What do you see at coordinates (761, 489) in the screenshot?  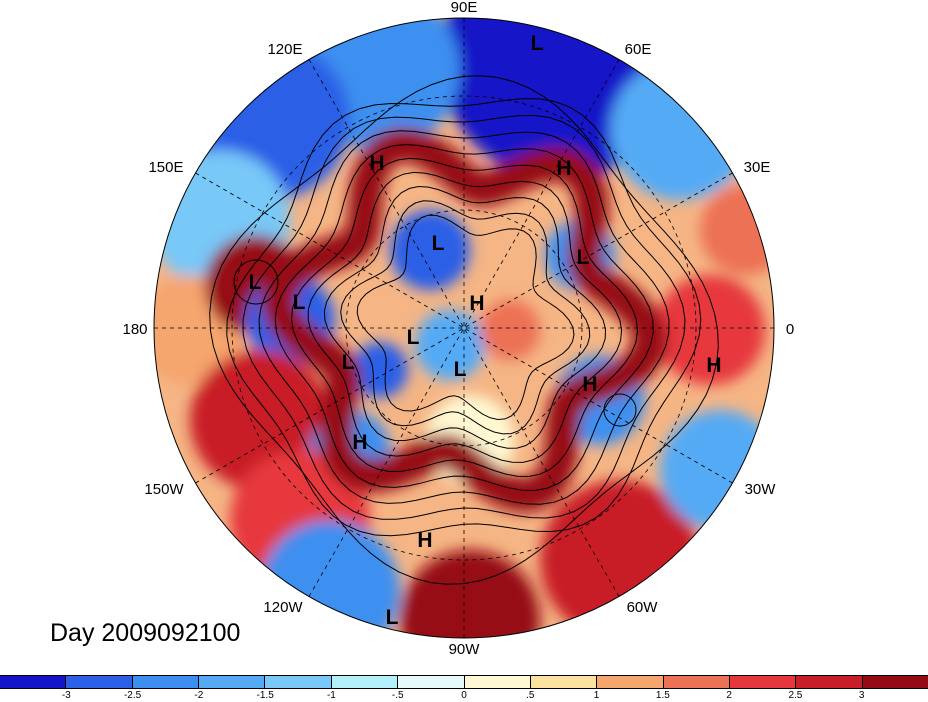 I see `longitude-label: 30W` at bounding box center [761, 489].